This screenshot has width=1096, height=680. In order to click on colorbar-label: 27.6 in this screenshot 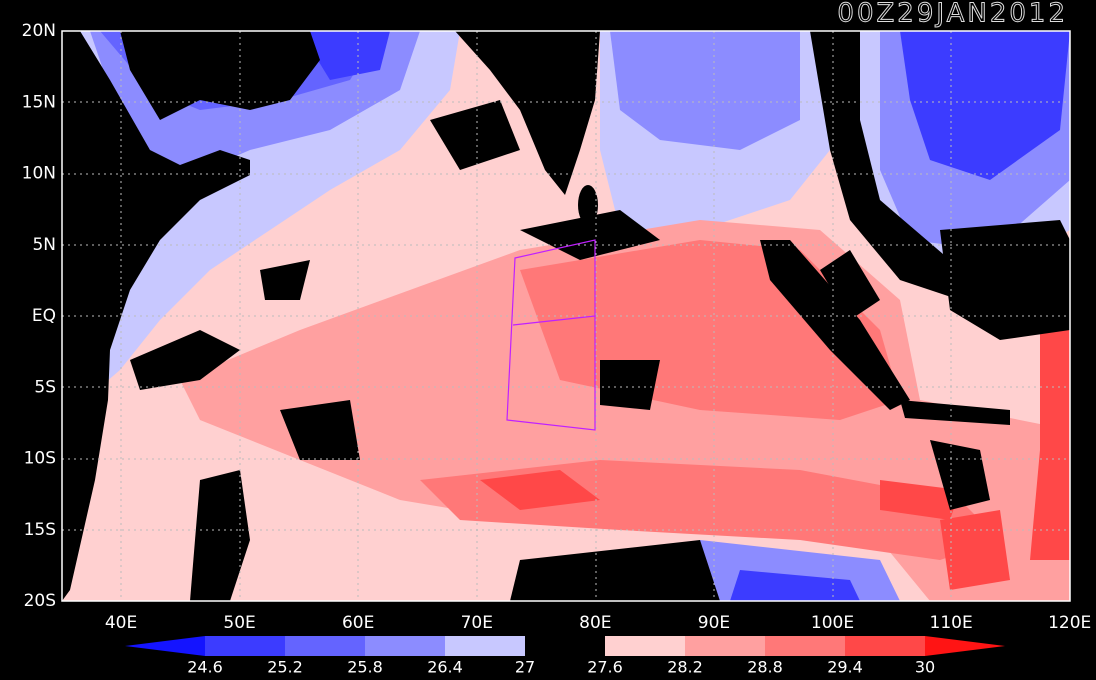, I will do `click(605, 667)`.